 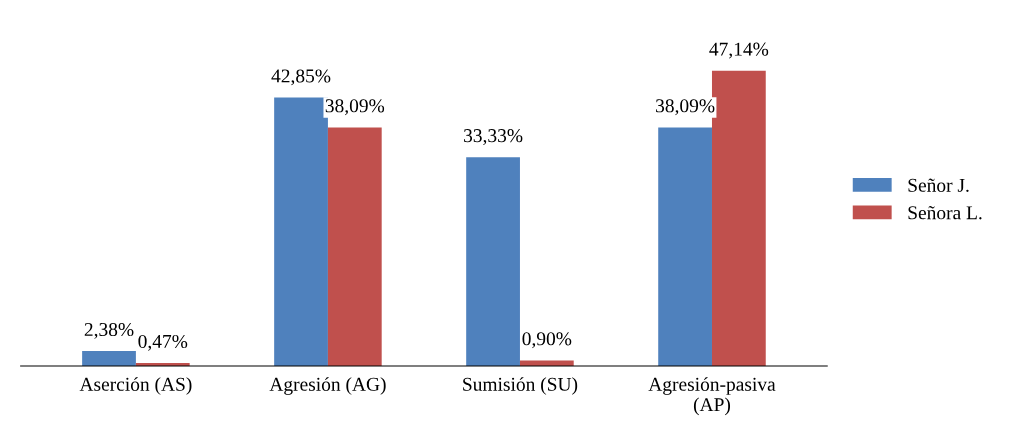 What do you see at coordinates (712, 396) in the screenshot?
I see `x-tick-label: Agresión-pasiva (AP)` at bounding box center [712, 396].